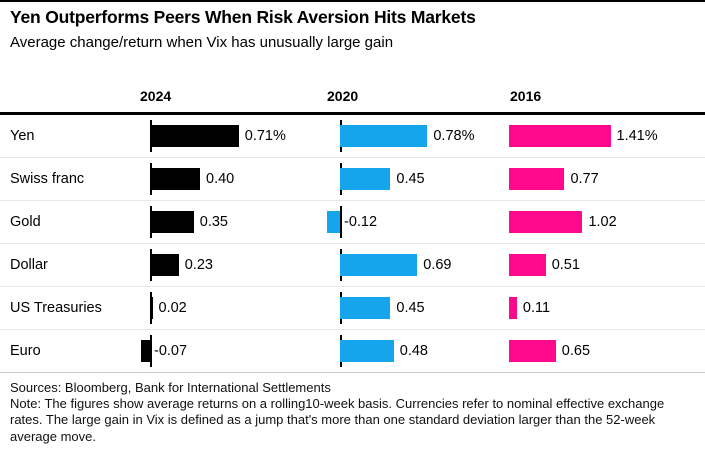 Image resolution: width=705 pixels, height=461 pixels. I want to click on value-label: 0.71%, so click(265, 136).